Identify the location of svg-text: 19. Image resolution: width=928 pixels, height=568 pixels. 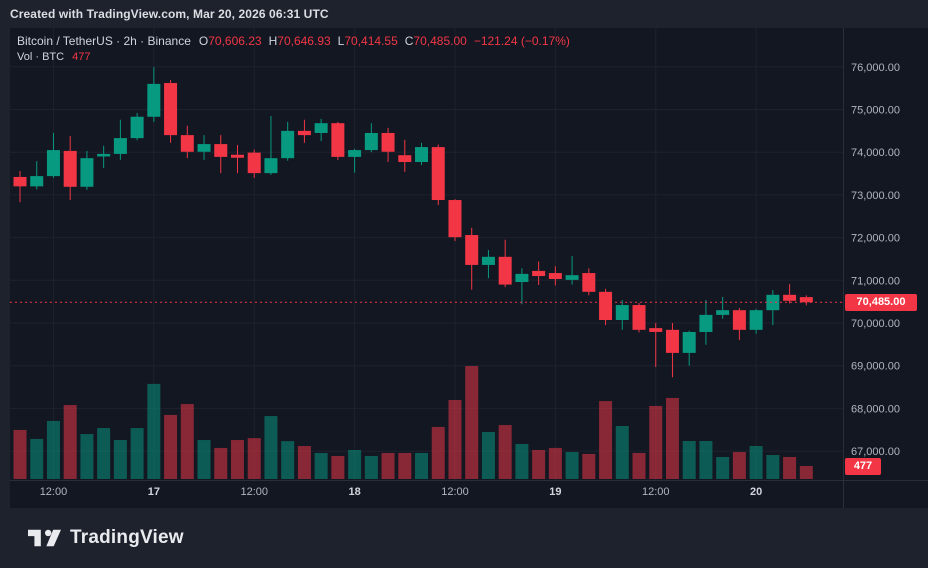
(555, 492).